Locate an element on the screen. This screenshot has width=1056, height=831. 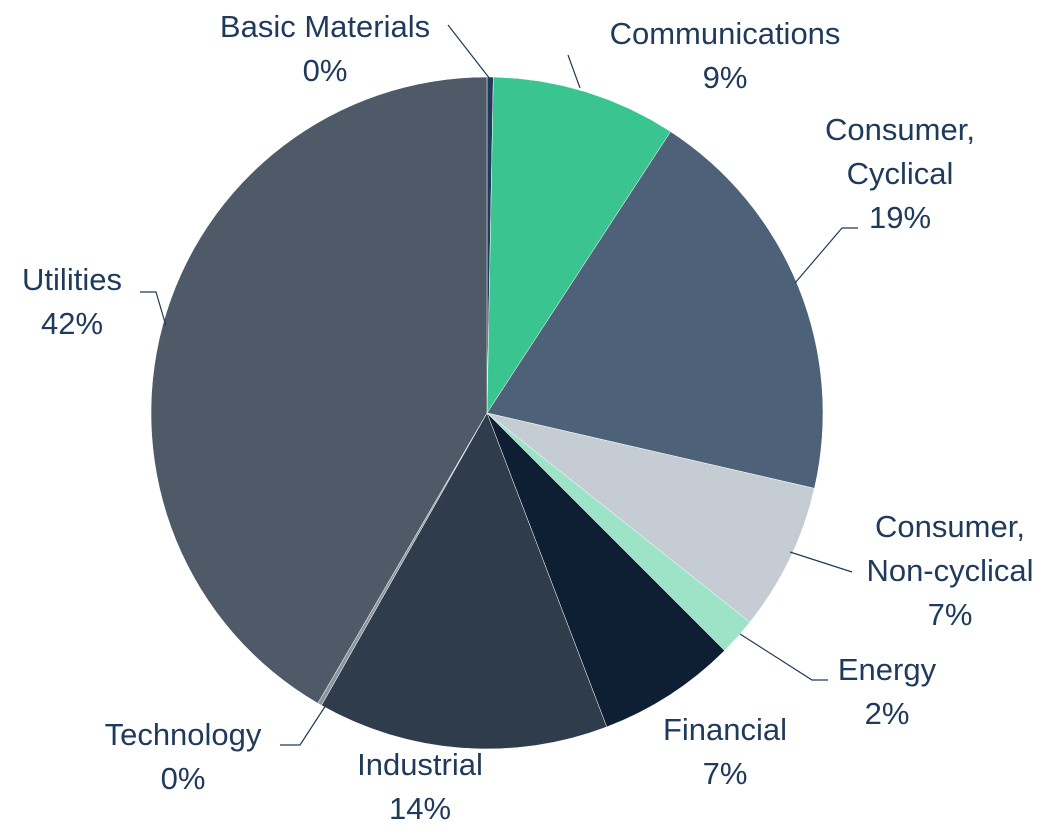
value-label: 42% is located at coordinates (72, 323).